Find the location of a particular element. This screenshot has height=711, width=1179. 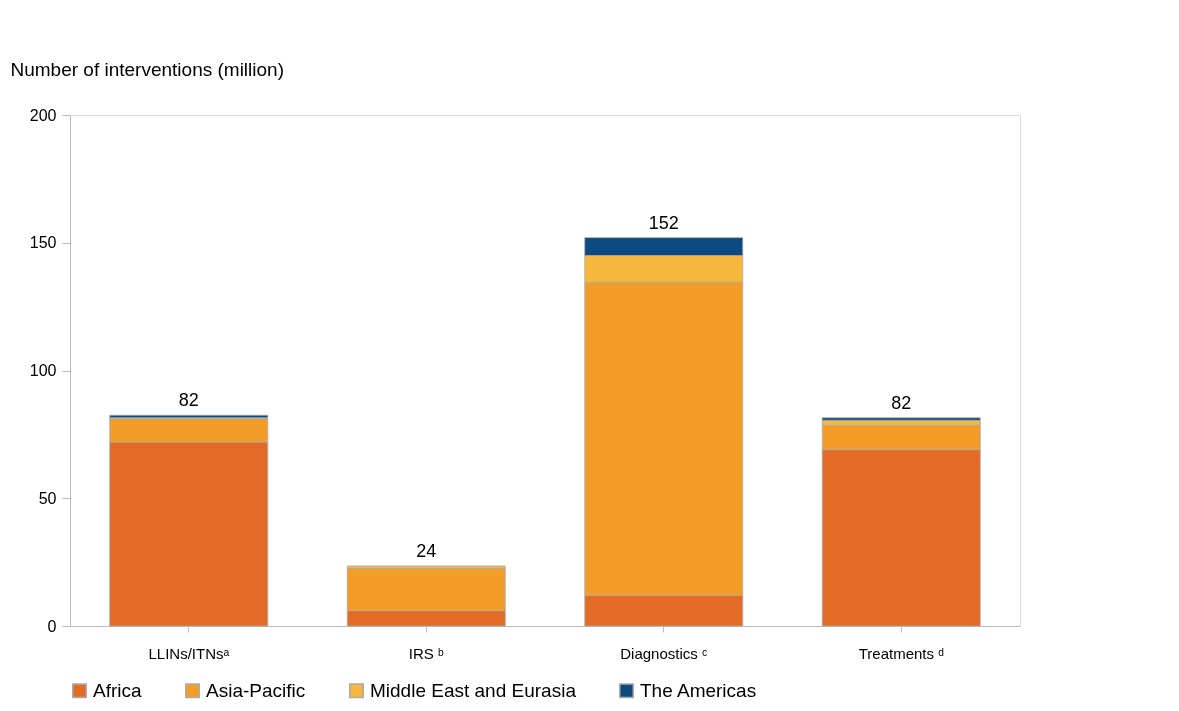

y-axis-title: Number of interventions (million) is located at coordinates (147, 69).